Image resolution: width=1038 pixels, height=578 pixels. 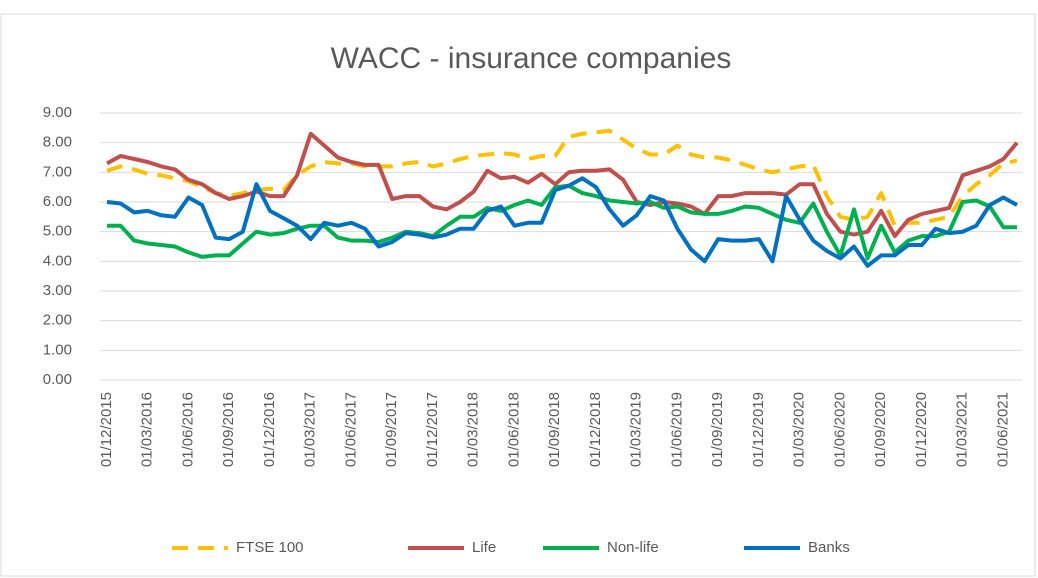 What do you see at coordinates (473, 429) in the screenshot?
I see `x-tick-label: 01/03/2018` at bounding box center [473, 429].